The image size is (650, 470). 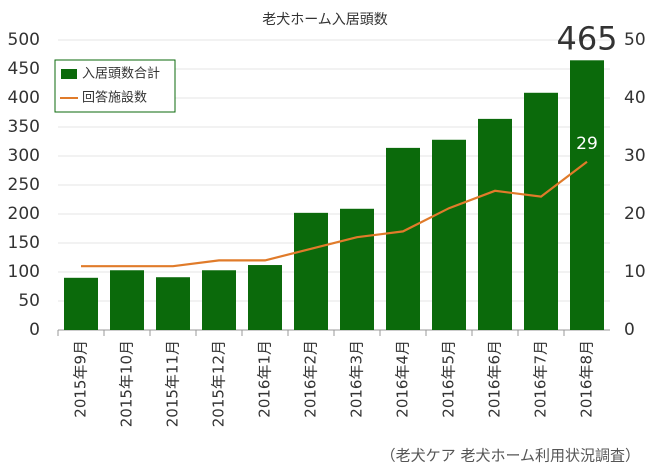 I want to click on y-tick-label: 0, so click(x=34, y=330).